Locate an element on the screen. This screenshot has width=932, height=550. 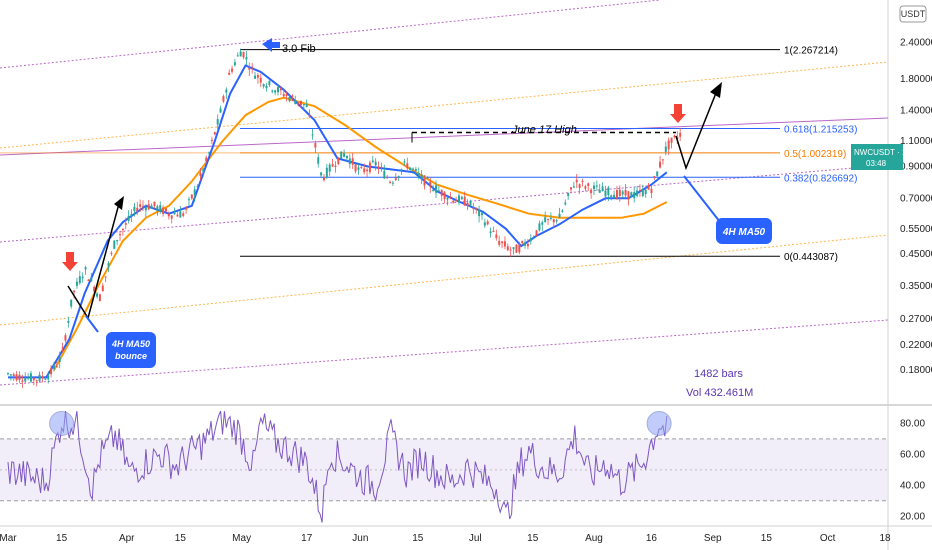
volume-label: Vol 432.461M is located at coordinates (719, 393).